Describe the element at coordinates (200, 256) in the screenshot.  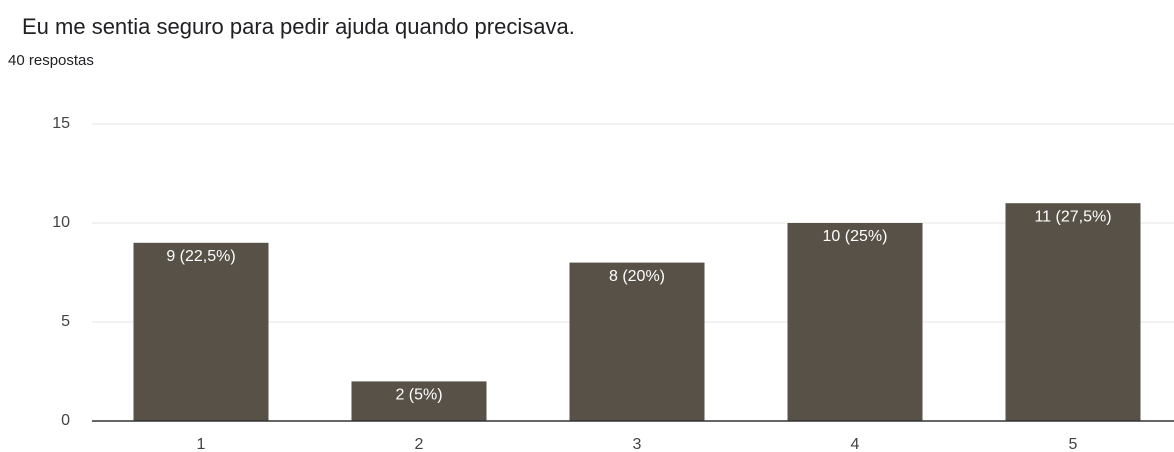
I see `data-label: 9 (22,5%)` at that location.